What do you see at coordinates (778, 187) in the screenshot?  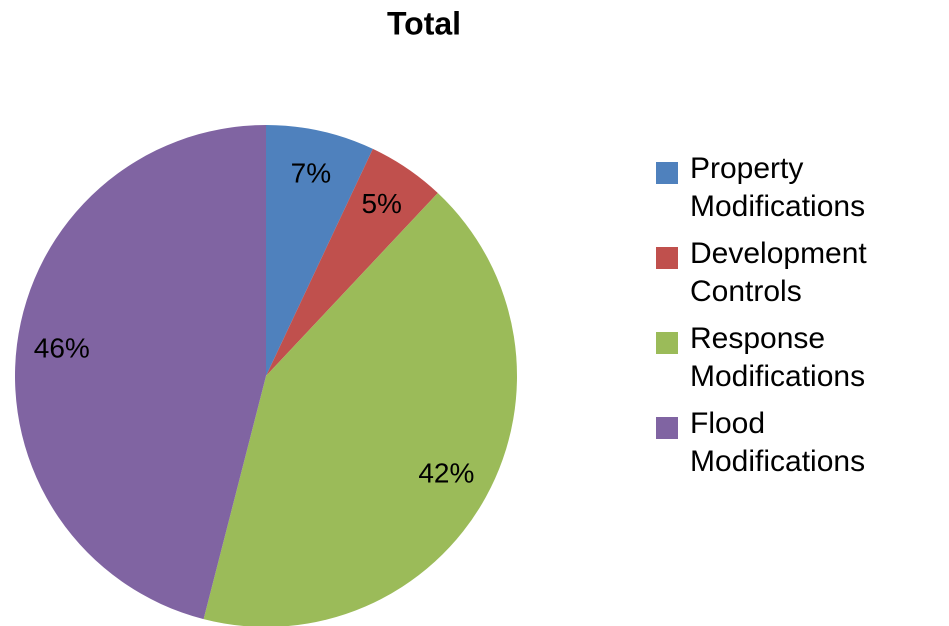 I see `legend-label: Property Modifications` at bounding box center [778, 187].